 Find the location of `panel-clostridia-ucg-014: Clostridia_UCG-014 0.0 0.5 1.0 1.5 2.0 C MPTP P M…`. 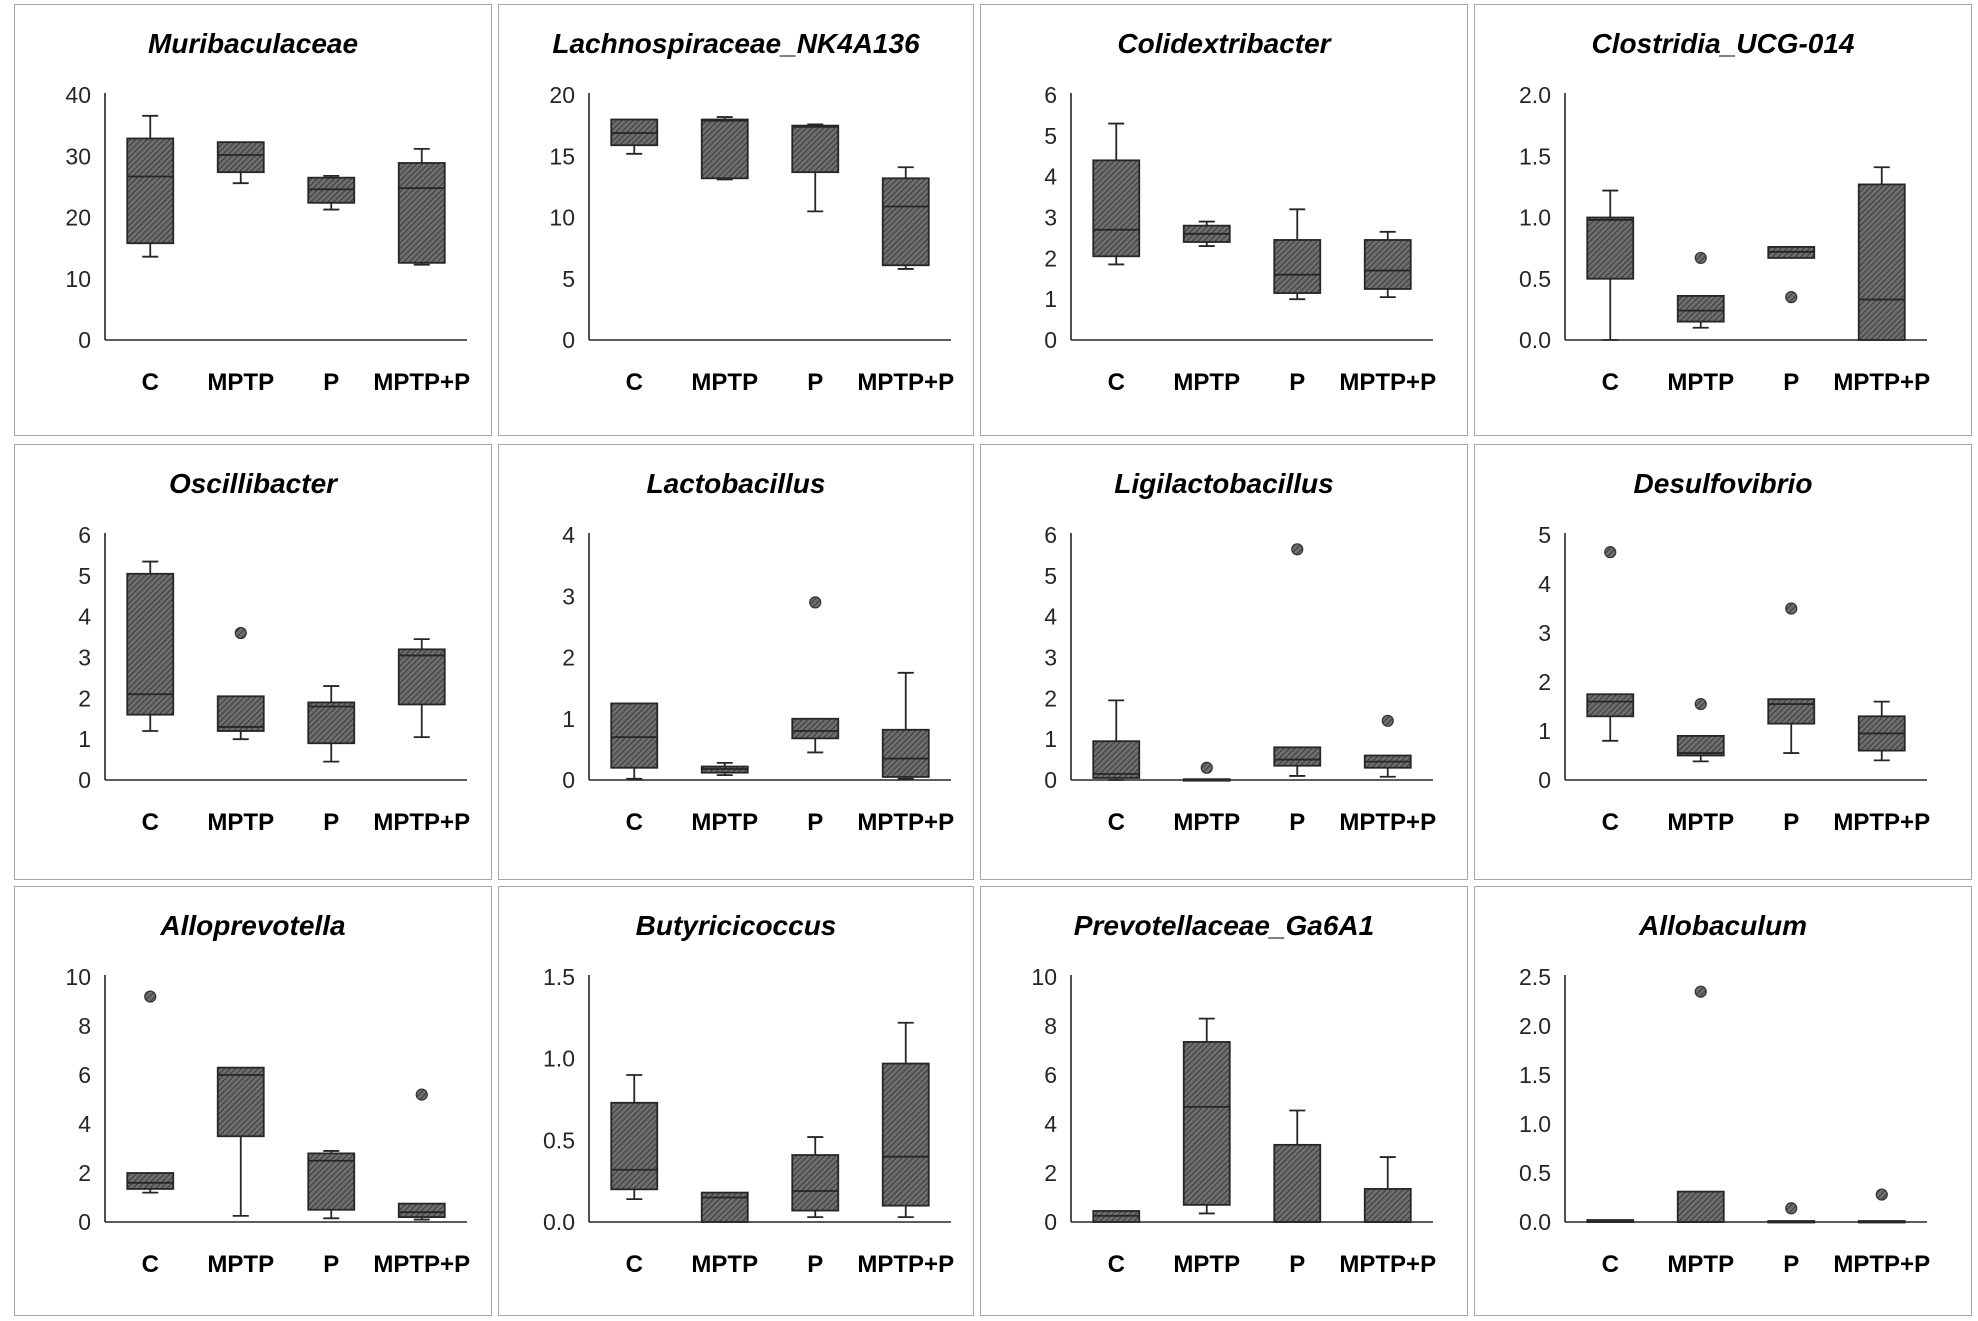

panel-clostridia-ucg-014: Clostridia_UCG-014 0.0 0.5 1.0 1.5 2.0 C MPTP P M… is located at coordinates (1723, 220).